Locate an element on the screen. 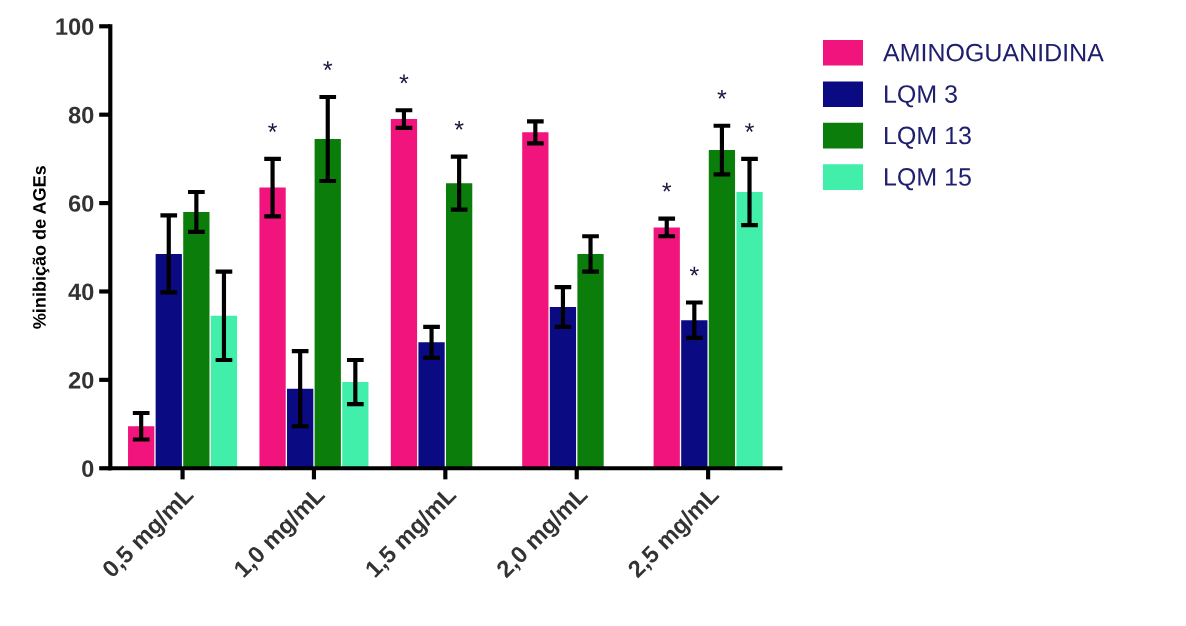  y-tick-label: 80 is located at coordinates (81, 115).